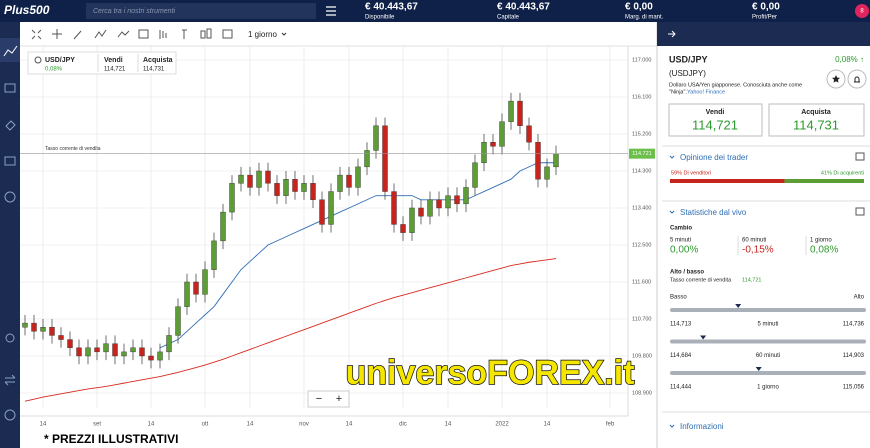 The width and height of the screenshot is (870, 448). Describe the element at coordinates (338, 34) in the screenshot. I see `toolbar` at that location.